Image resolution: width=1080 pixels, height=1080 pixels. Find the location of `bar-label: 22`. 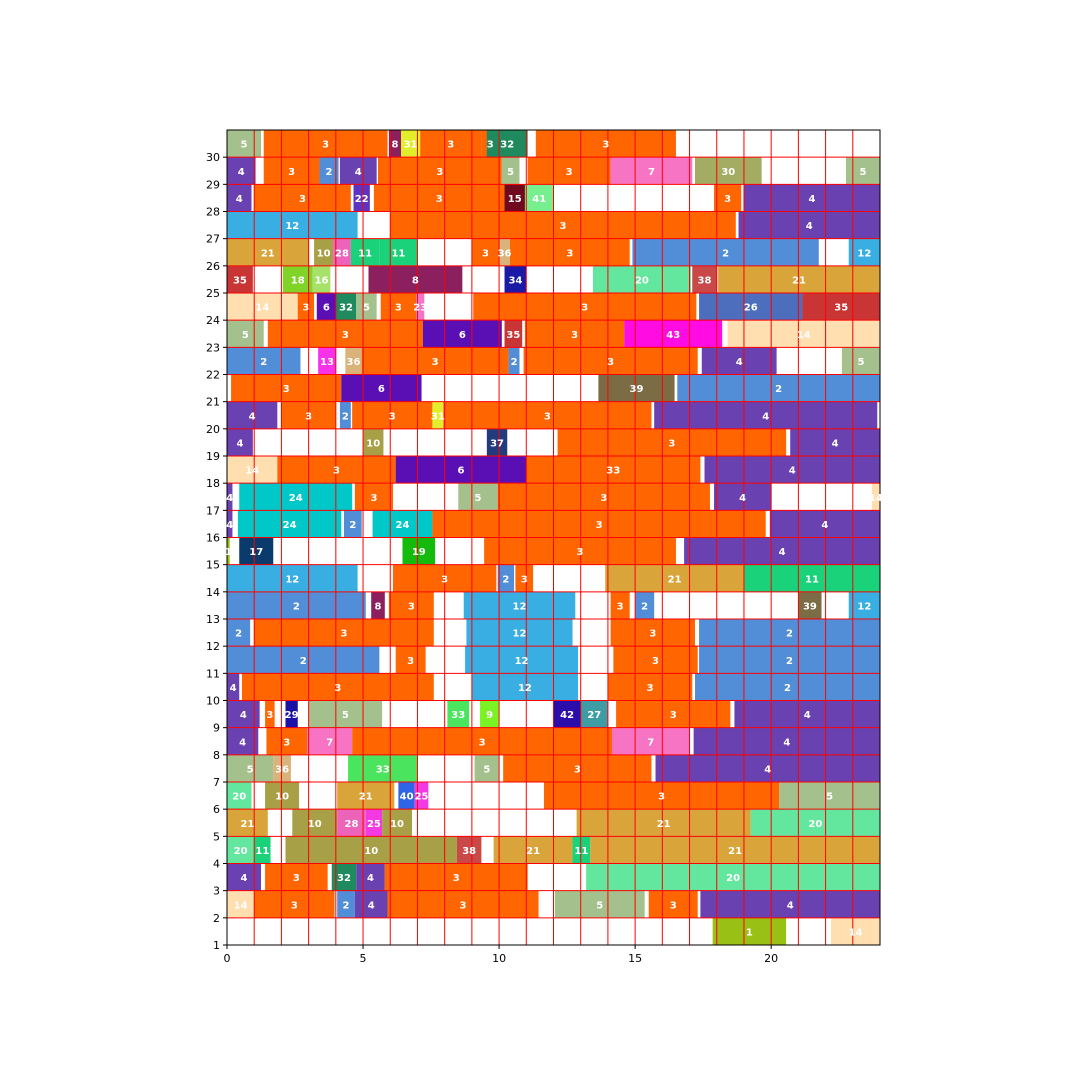

bar-label: 22 is located at coordinates (362, 199).